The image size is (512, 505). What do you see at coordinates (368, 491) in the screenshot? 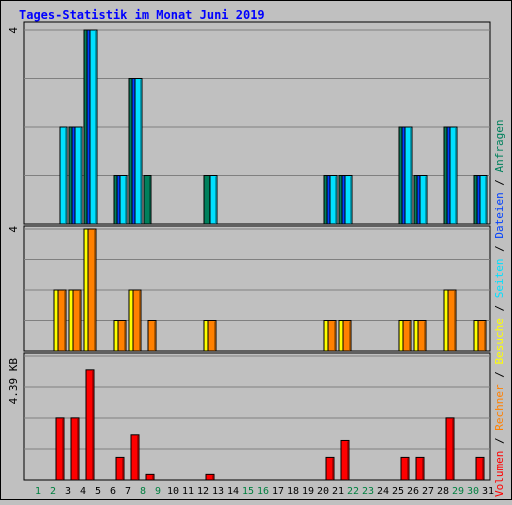
I see `x-tick-label-23: 23` at bounding box center [368, 491].